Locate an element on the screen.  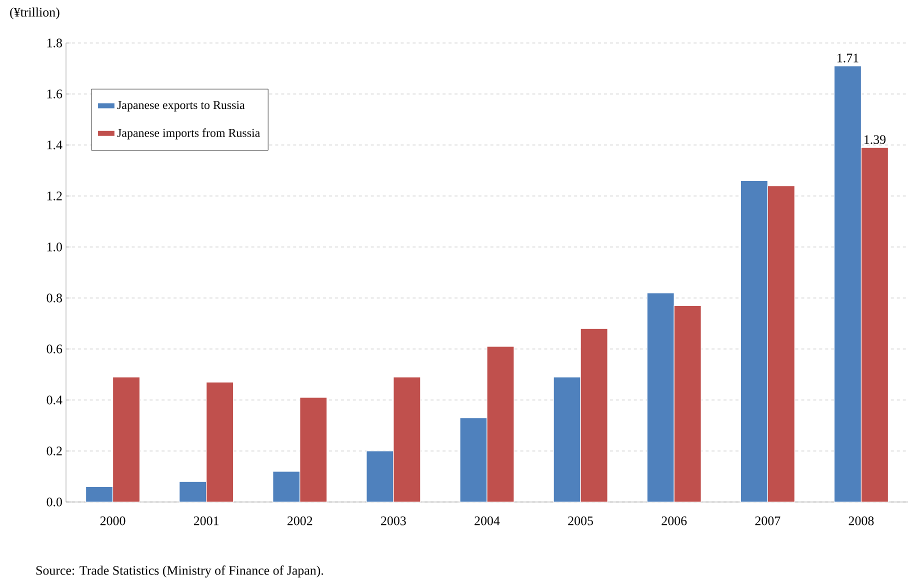
data-label: 1.39 is located at coordinates (875, 139).